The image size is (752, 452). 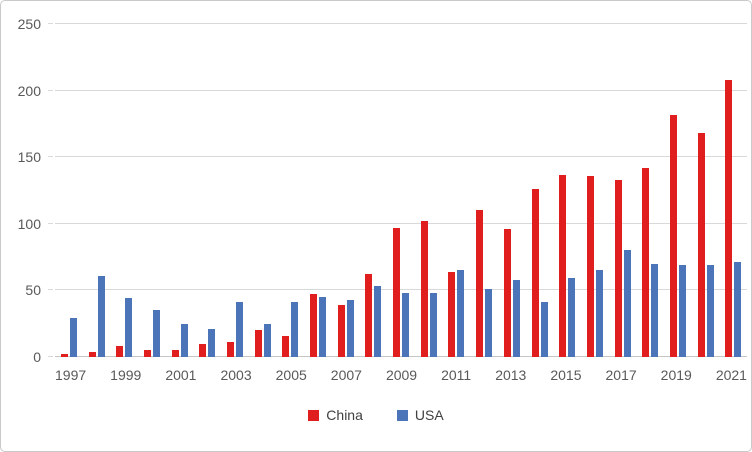 What do you see at coordinates (314, 415) in the screenshot?
I see `legend-swatch-china` at bounding box center [314, 415].